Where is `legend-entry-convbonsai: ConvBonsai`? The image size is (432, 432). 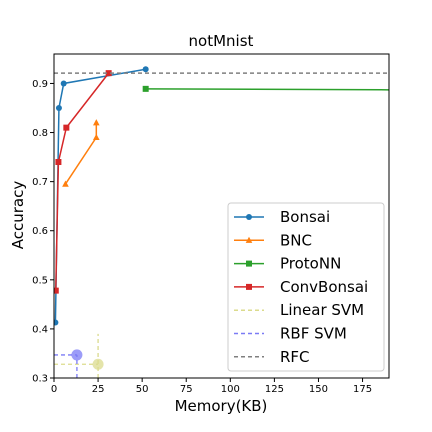
legend-entry-convbonsai: ConvBonsai is located at coordinates (301, 287).